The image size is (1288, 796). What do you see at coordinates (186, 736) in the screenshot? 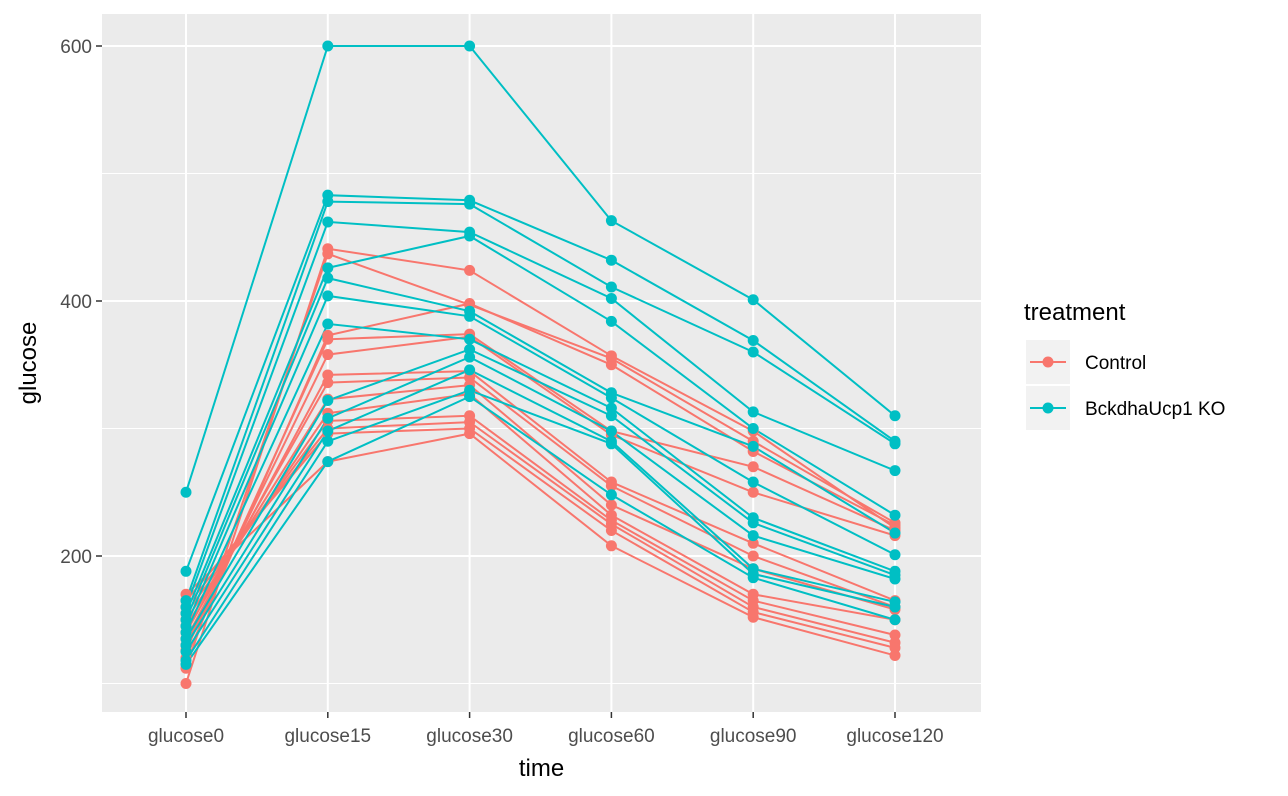
I see `x-tick-label: glucose0` at bounding box center [186, 736].